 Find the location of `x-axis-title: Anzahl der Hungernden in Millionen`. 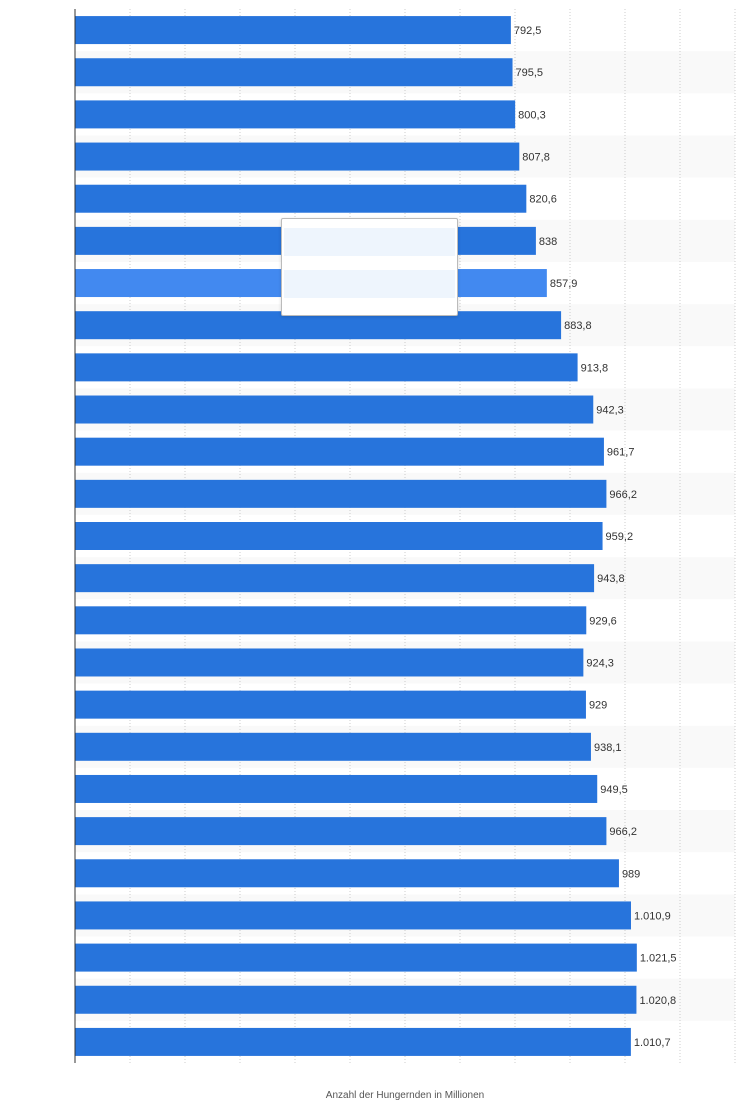

x-axis-title: Anzahl der Hungernden in Millionen is located at coordinates (405, 1095).